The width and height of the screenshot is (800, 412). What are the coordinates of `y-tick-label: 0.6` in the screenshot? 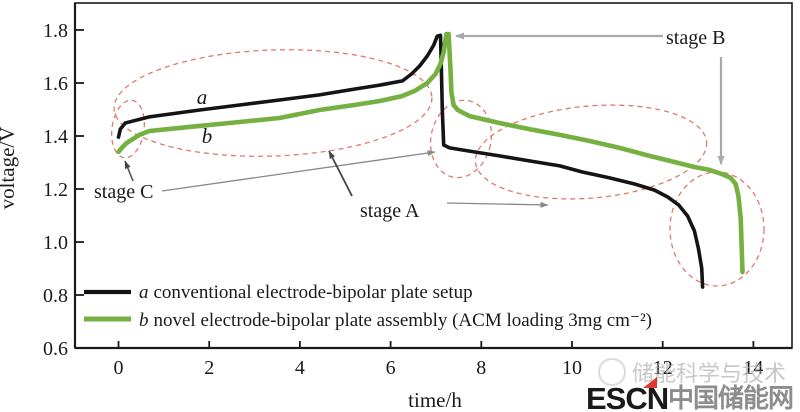 It's located at (55, 349).